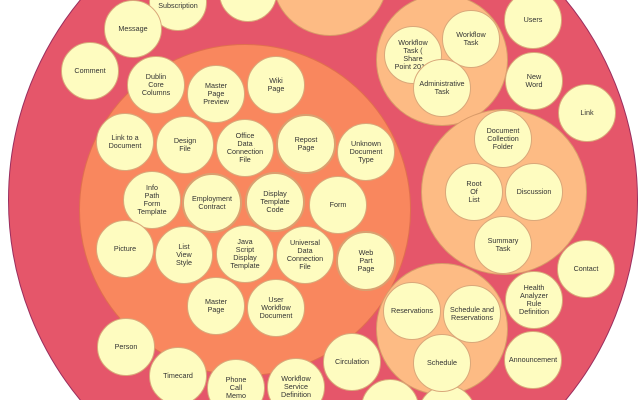 The width and height of the screenshot is (640, 400). I want to click on bubble-label: Comment, so click(90, 70).